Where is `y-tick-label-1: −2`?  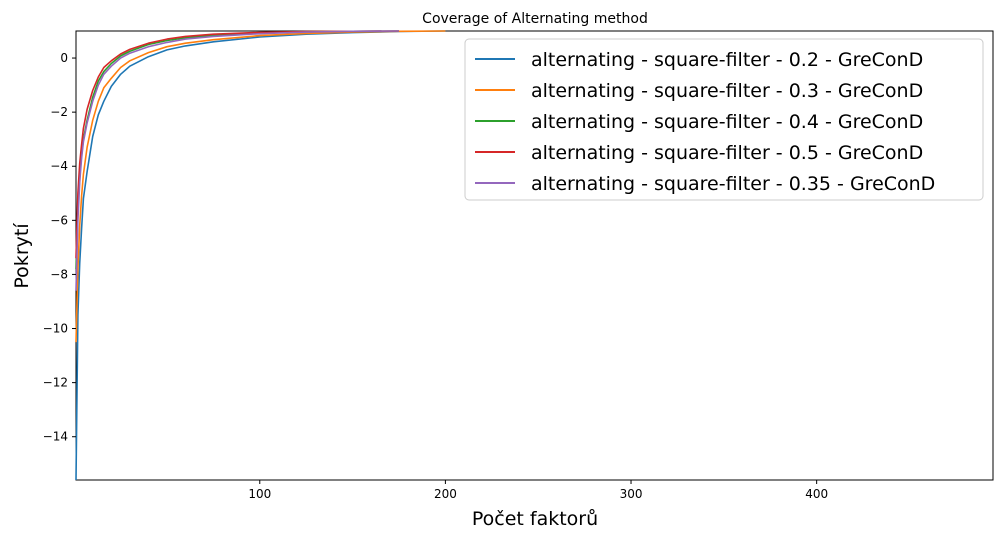
y-tick-label-1: −2 is located at coordinates (59, 112).